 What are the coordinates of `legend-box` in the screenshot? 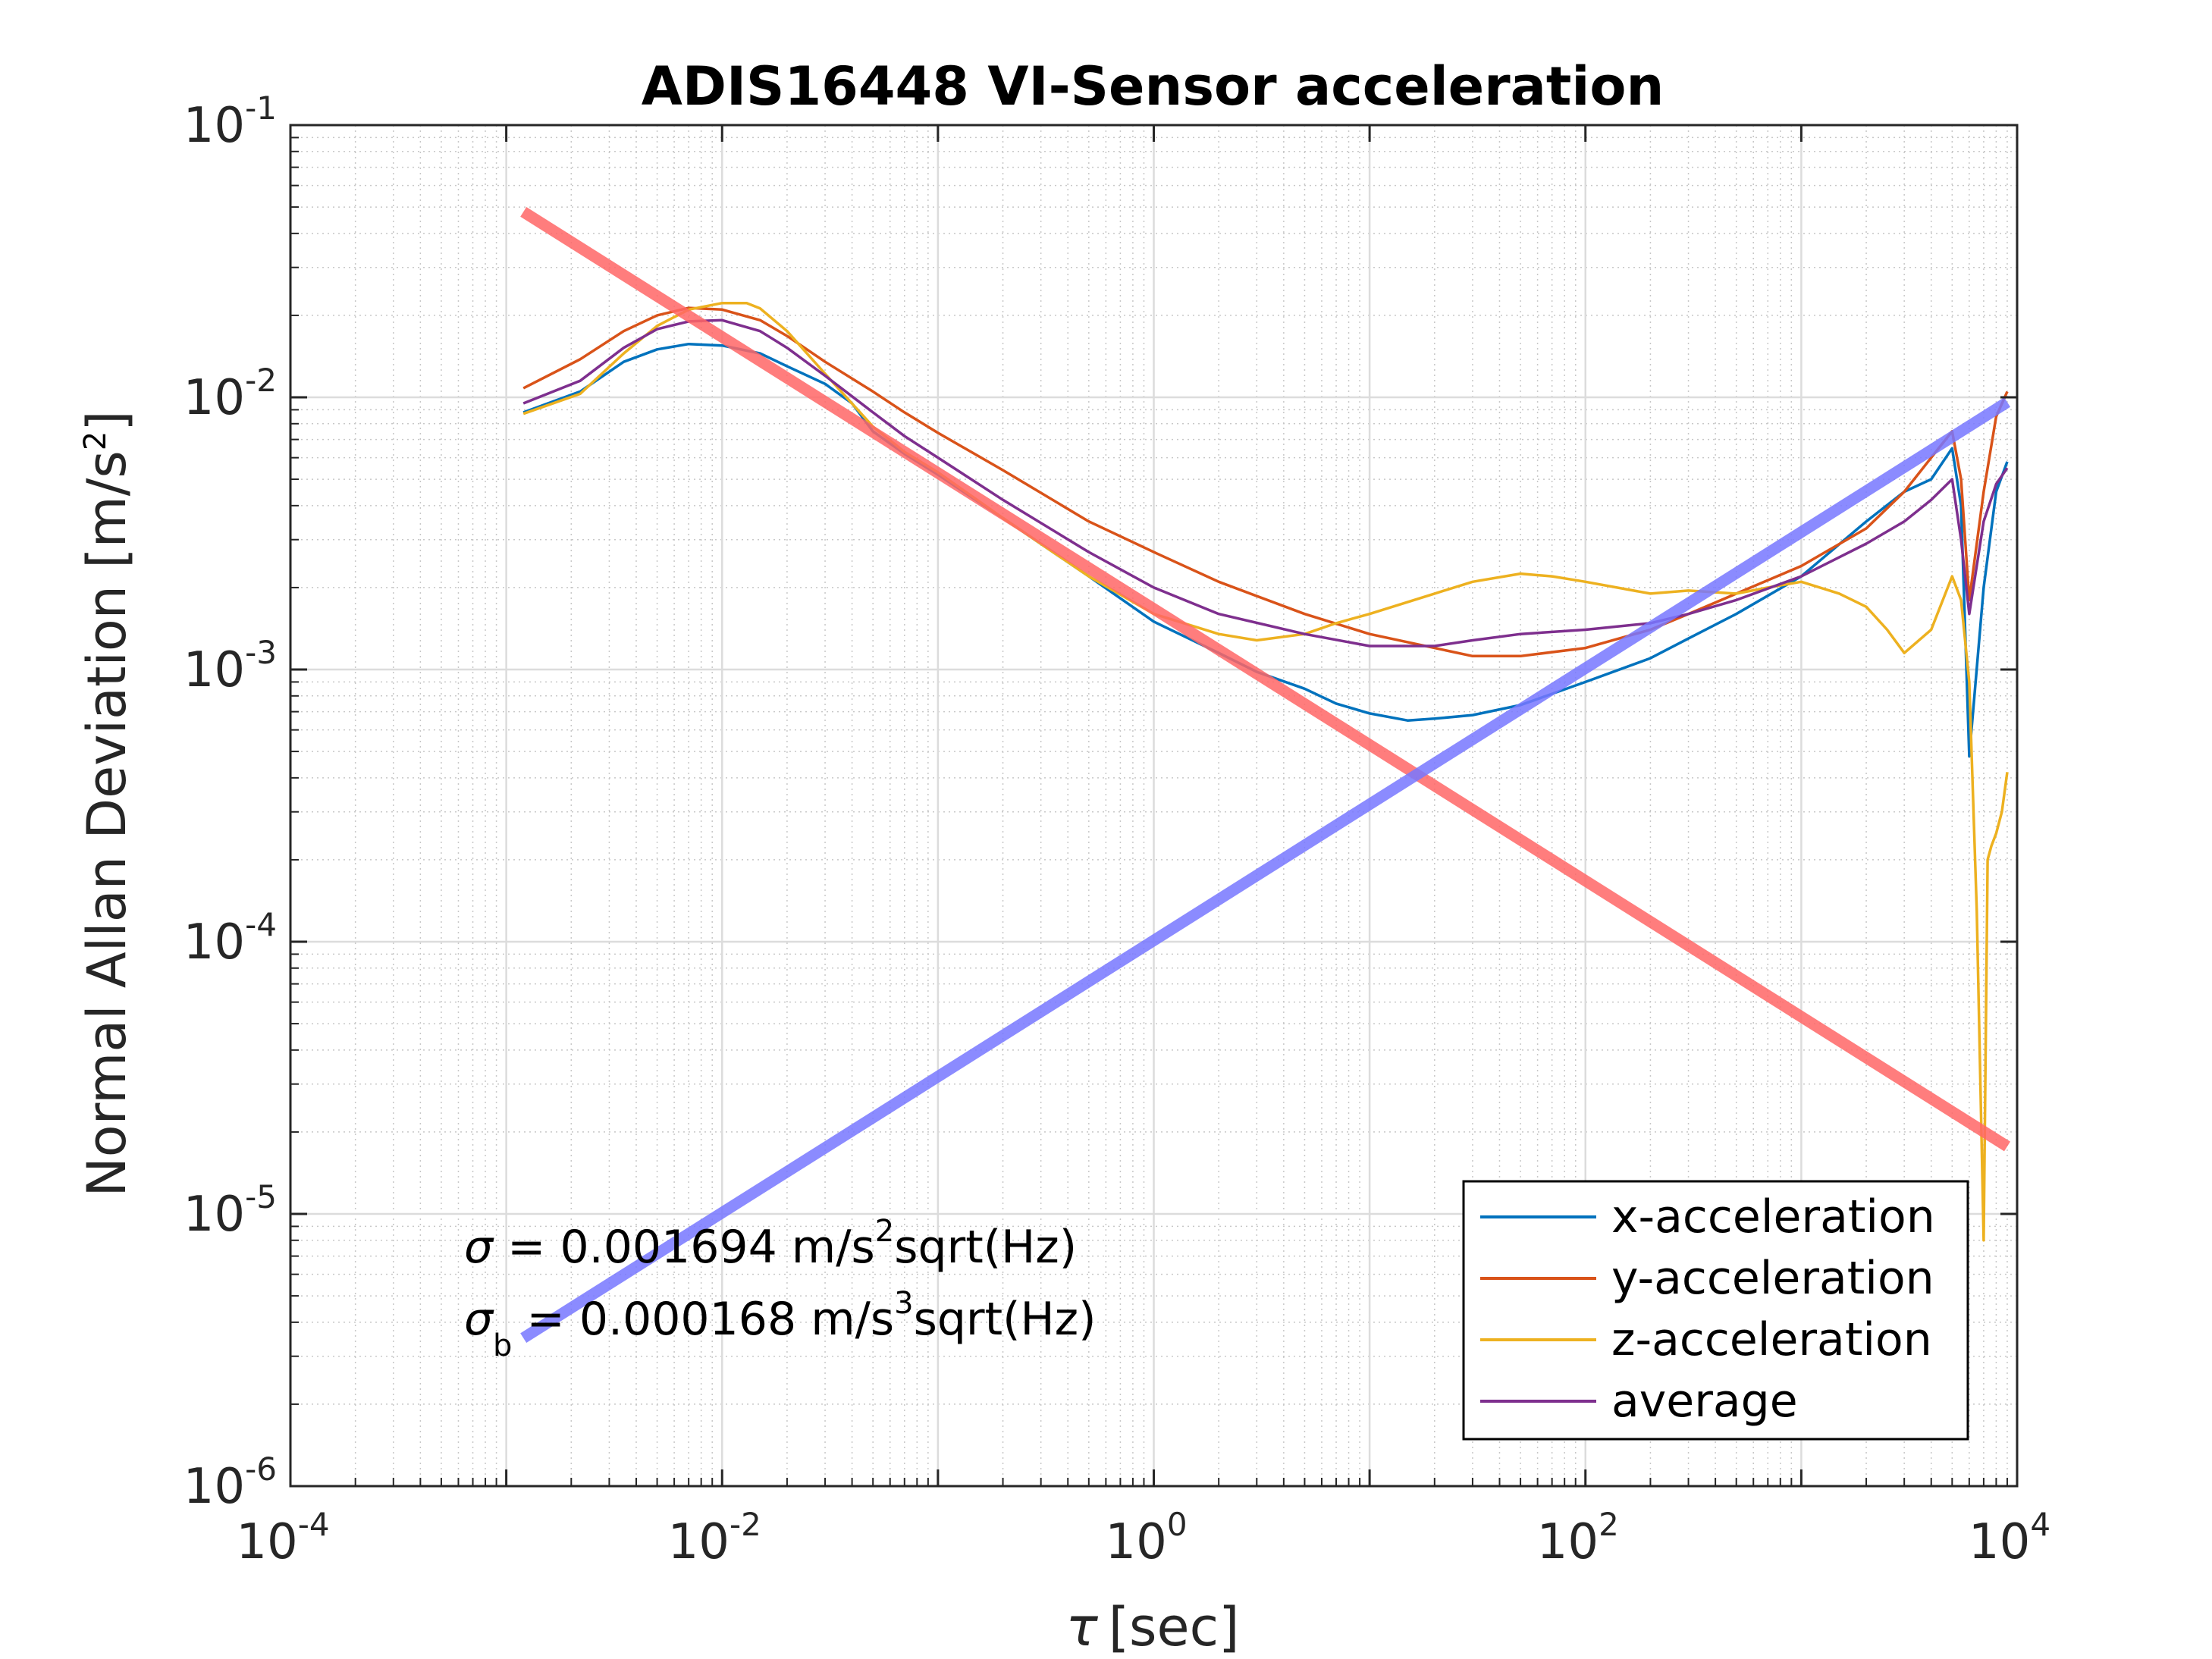 It's located at (1716, 1310).